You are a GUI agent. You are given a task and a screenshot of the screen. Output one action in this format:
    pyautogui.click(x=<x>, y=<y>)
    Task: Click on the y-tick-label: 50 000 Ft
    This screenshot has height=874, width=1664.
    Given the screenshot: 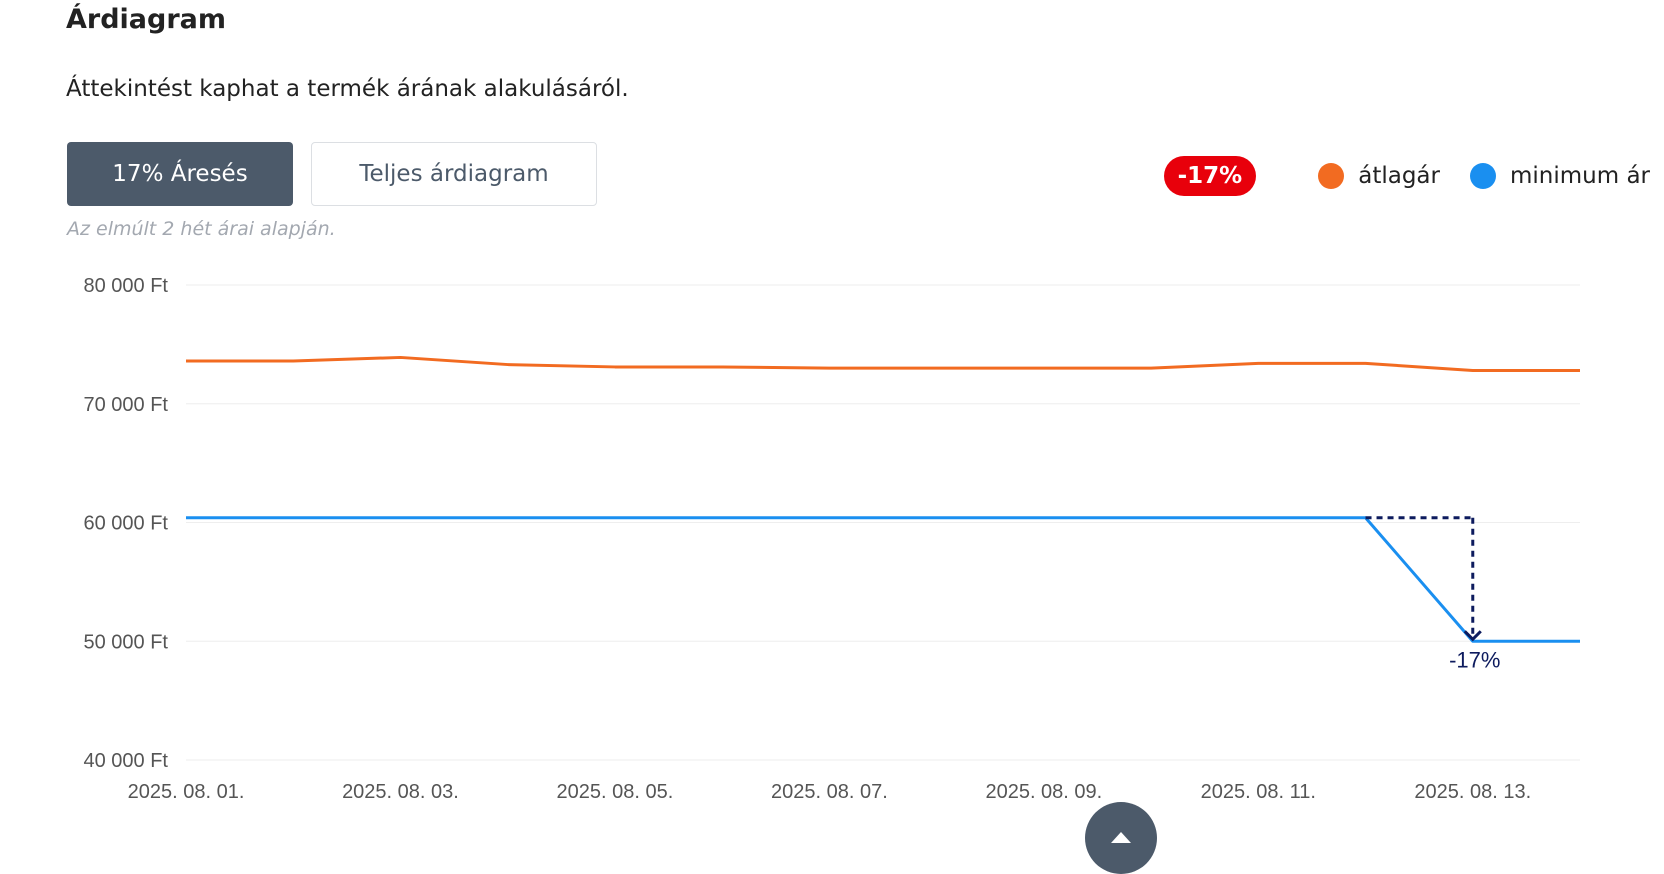 What is the action you would take?
    pyautogui.click(x=125, y=642)
    